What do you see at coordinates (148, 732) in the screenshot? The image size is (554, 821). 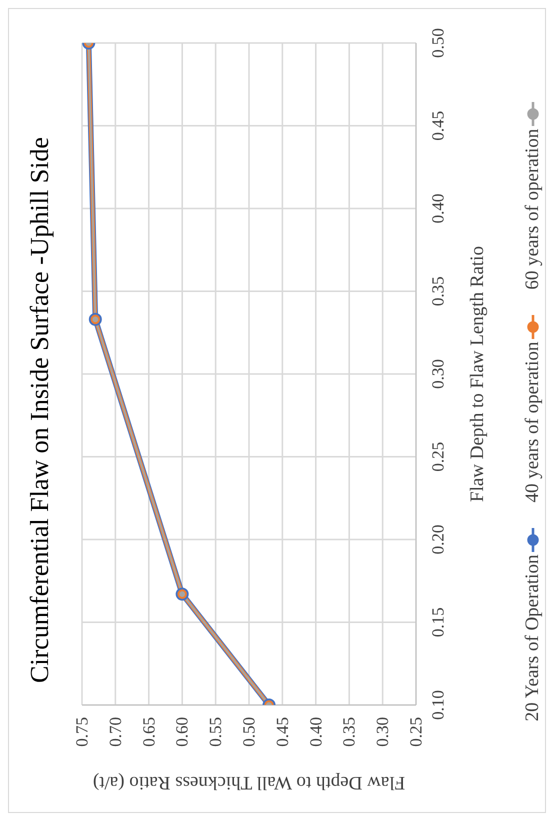 I see `x-tick-label: 0.65` at bounding box center [148, 732].